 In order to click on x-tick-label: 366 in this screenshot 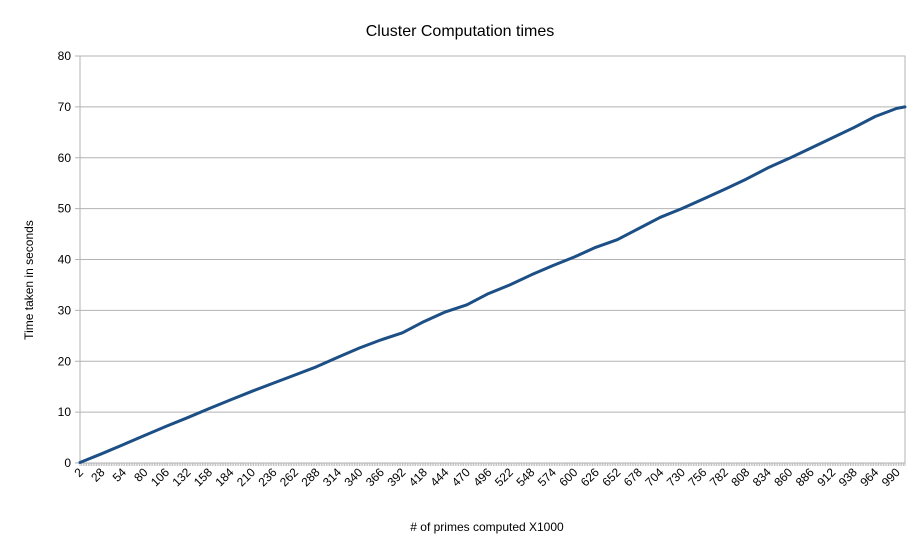, I will do `click(375, 477)`.